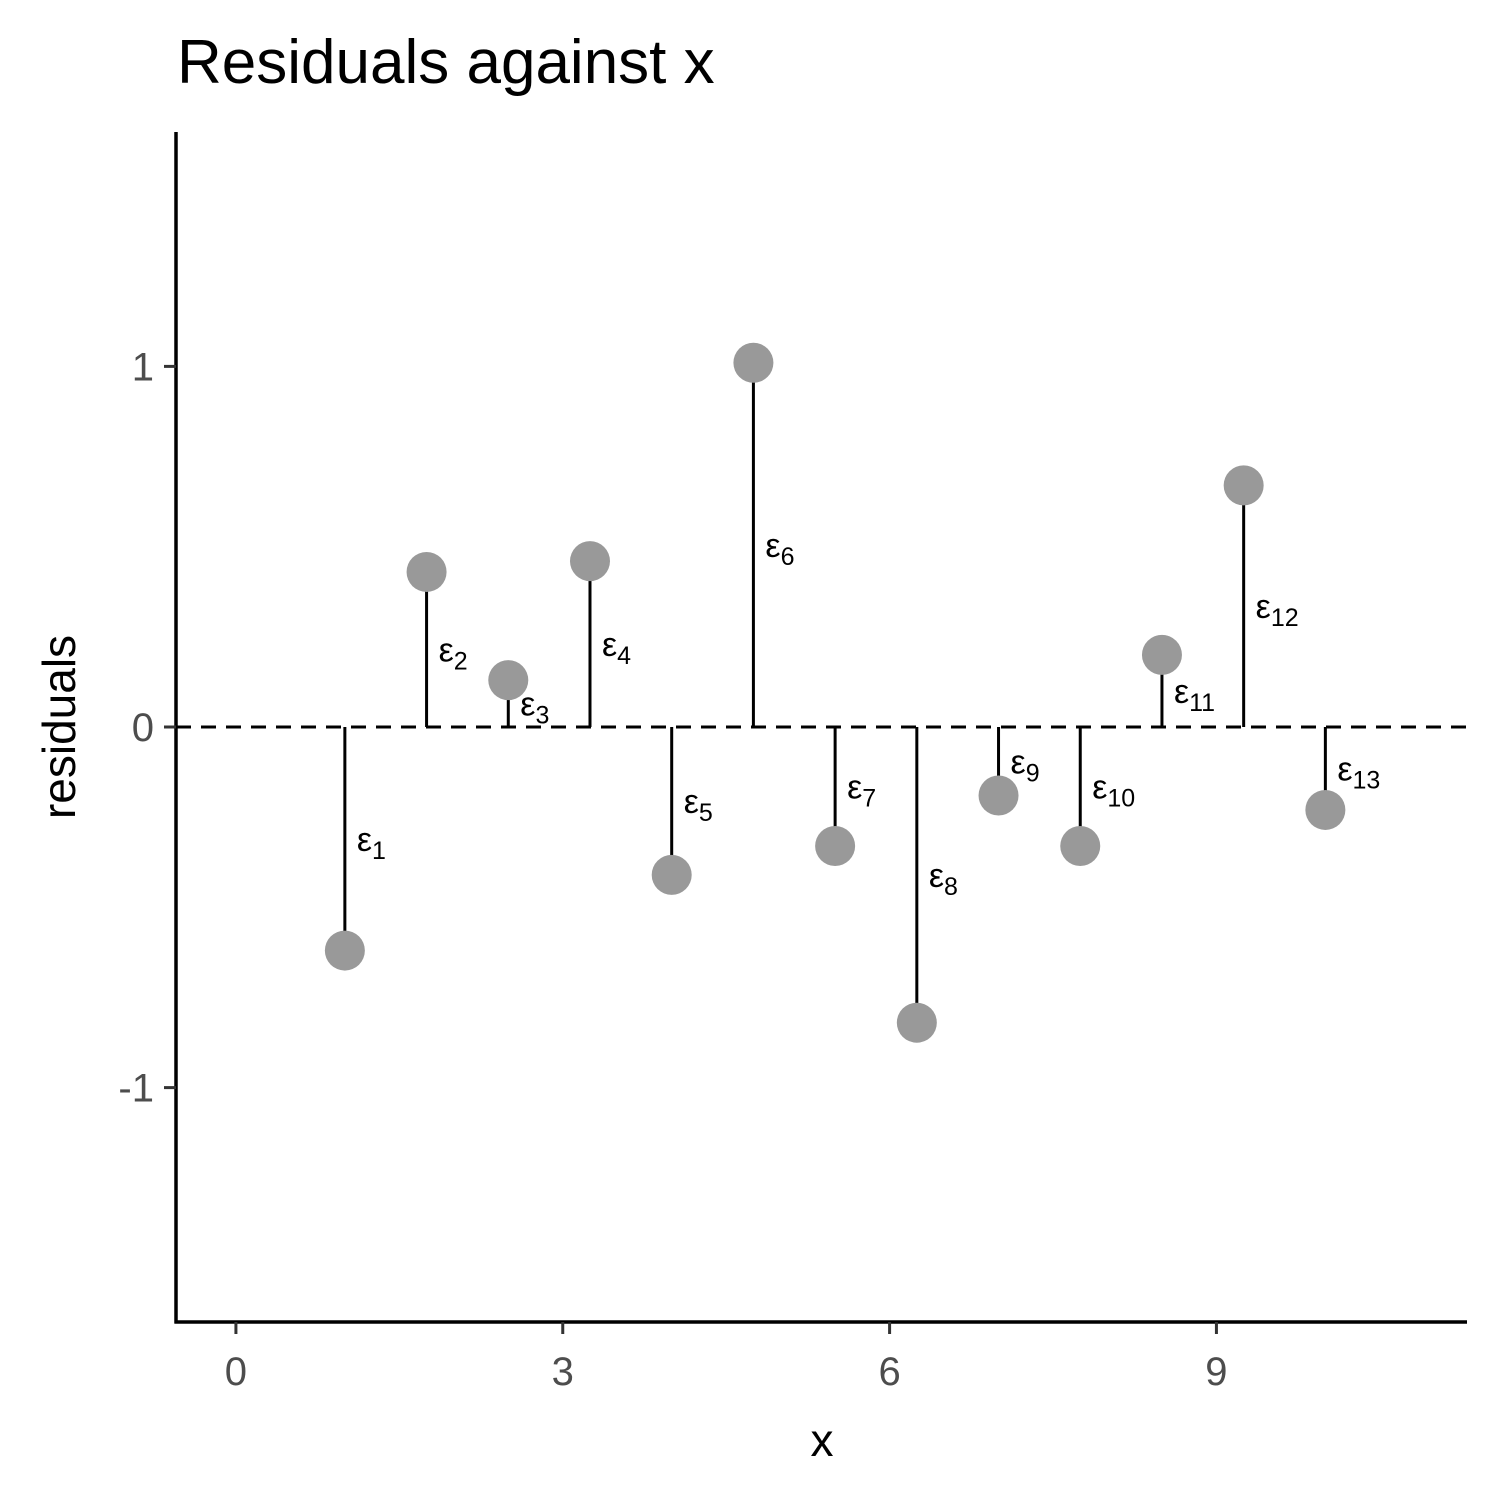  Describe the element at coordinates (861, 791) in the screenshot. I see `residual-label-7: ε7` at that location.